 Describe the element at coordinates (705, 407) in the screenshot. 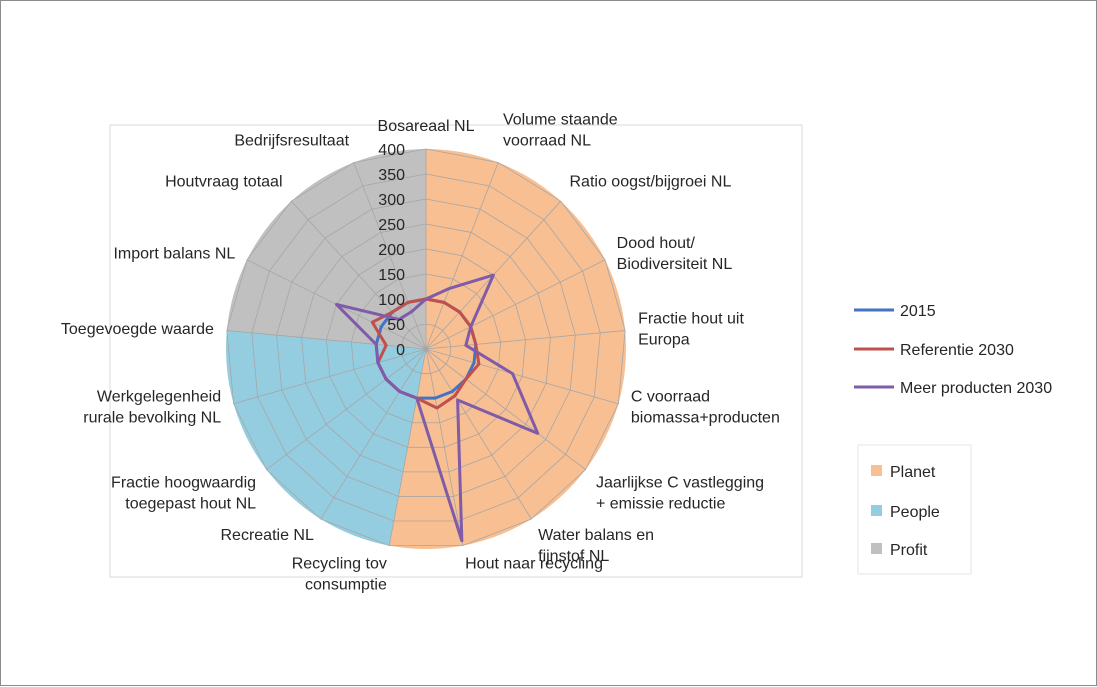

I see `category-label-c-voorraad-biomassa-producten: C voorraad biomassa+producten` at that location.